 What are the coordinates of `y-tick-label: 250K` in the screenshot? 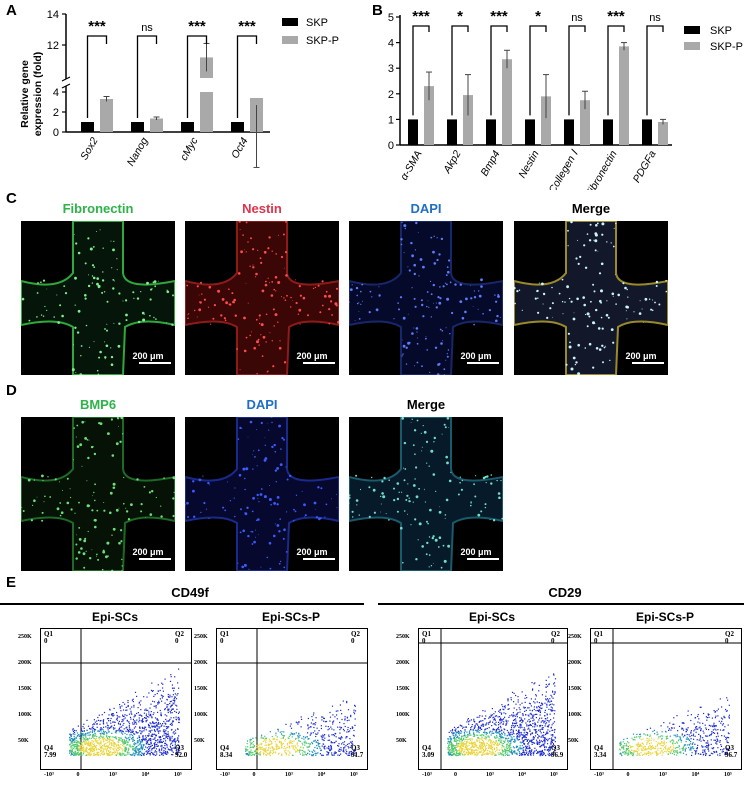 It's located at (403, 637).